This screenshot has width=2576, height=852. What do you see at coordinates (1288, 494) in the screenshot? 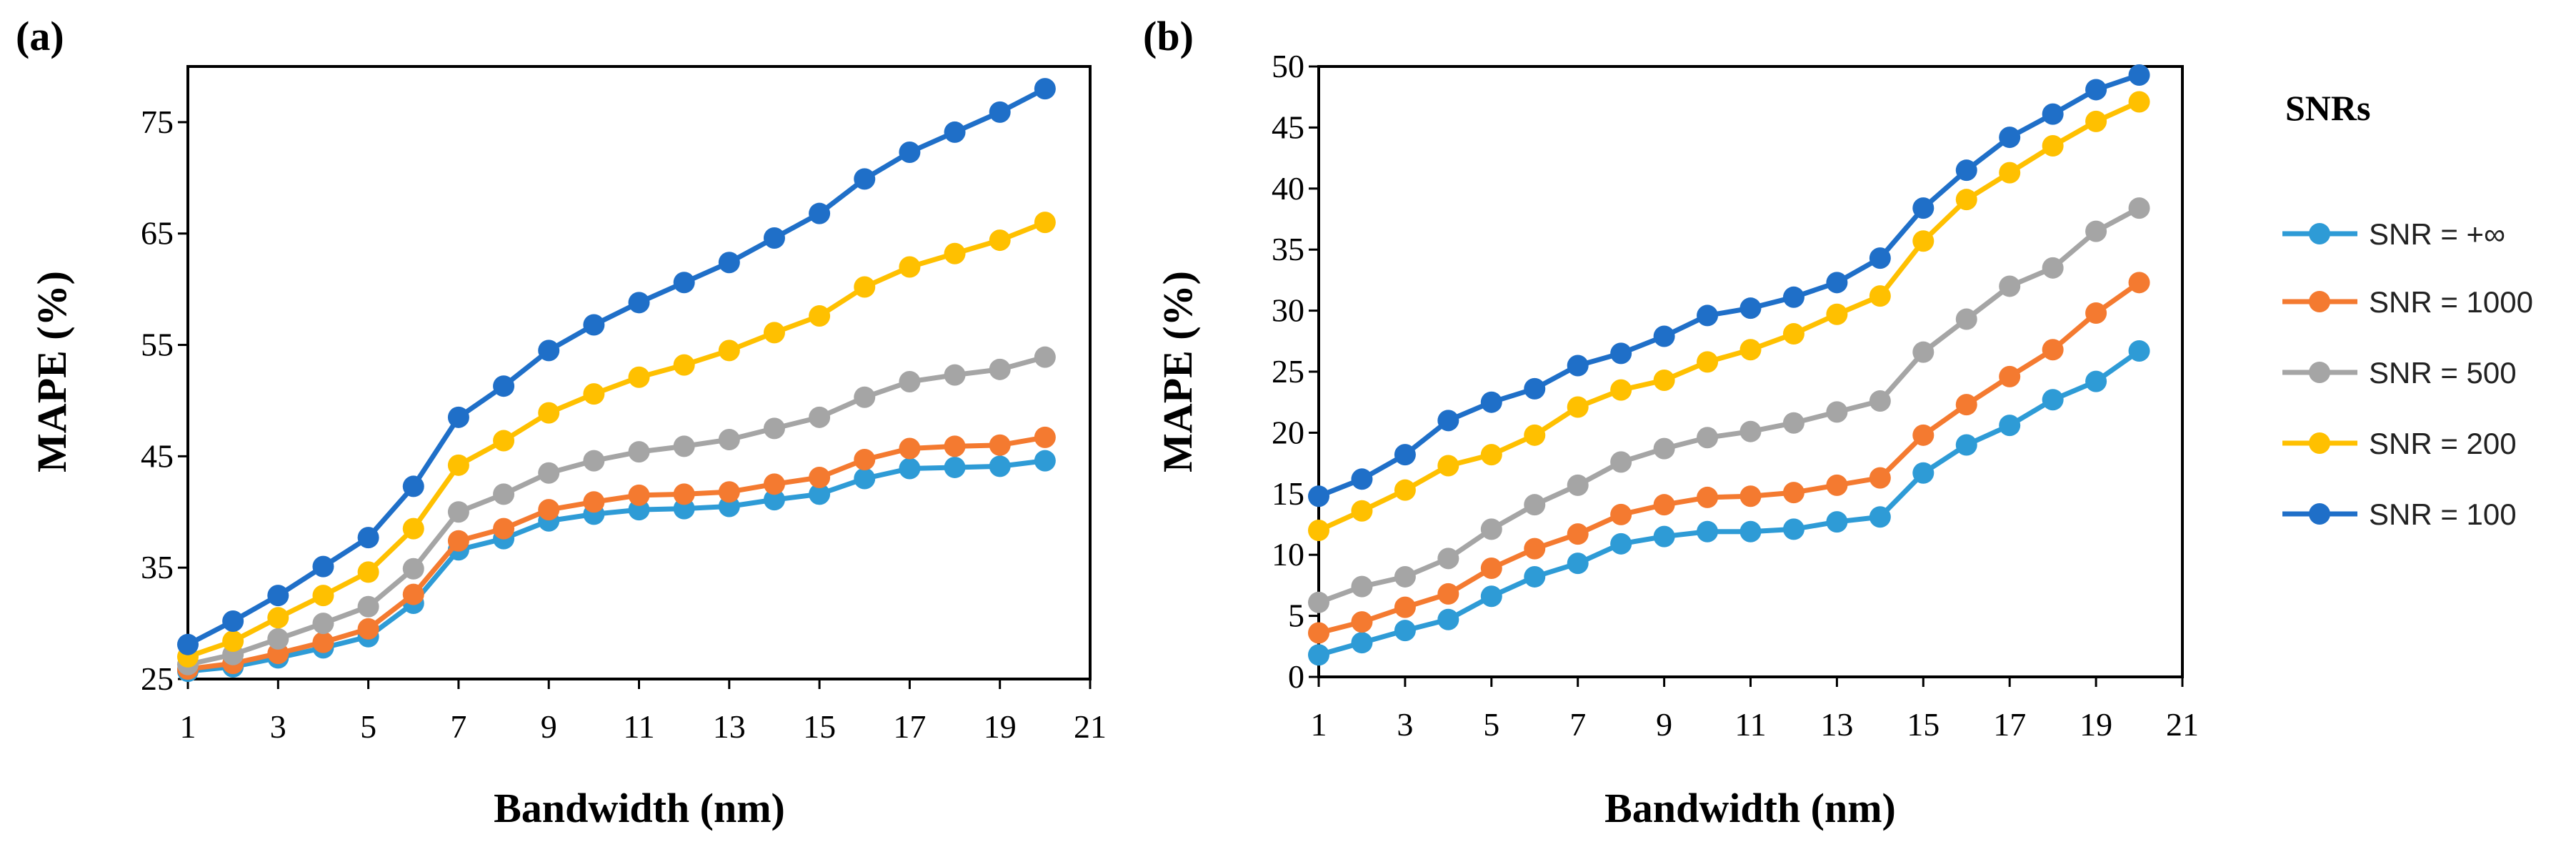
I see `y-tick-label: 15` at bounding box center [1288, 494].